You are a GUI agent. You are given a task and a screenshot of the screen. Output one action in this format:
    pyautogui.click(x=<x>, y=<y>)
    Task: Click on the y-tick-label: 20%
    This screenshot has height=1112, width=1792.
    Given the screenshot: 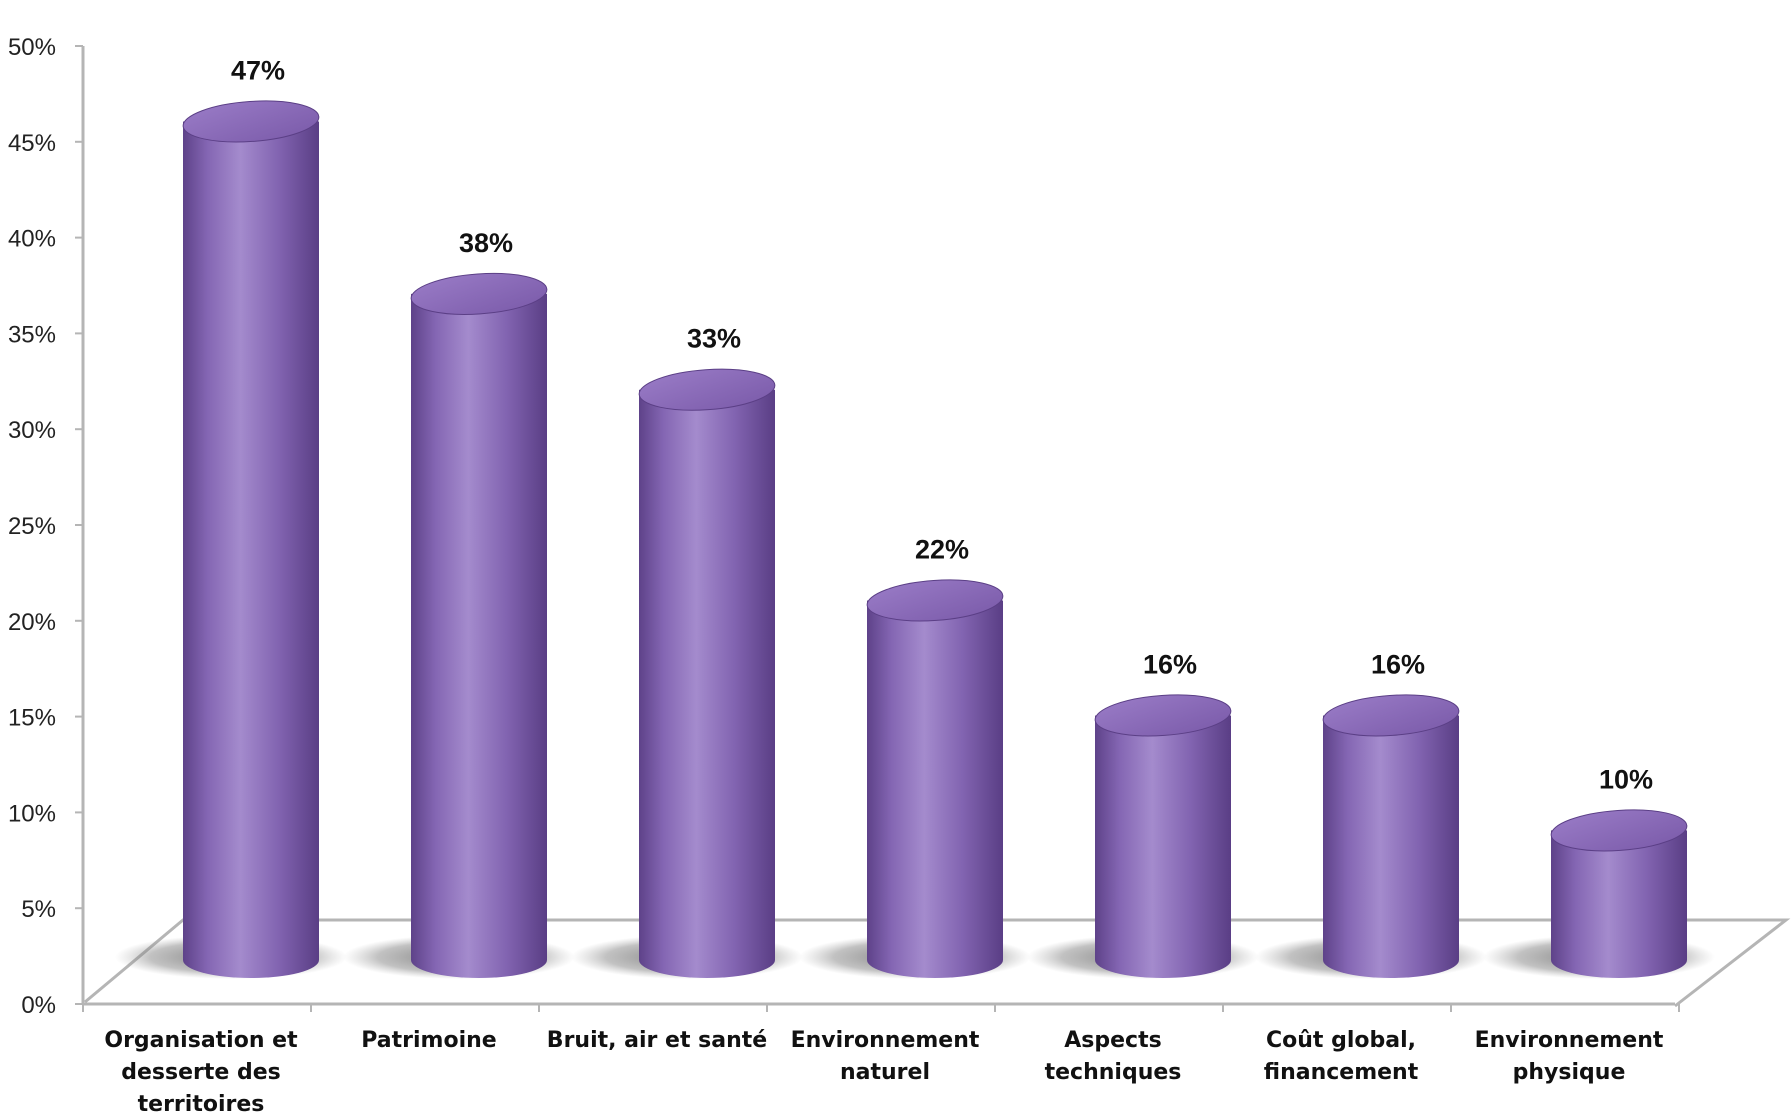 What is the action you would take?
    pyautogui.click(x=32, y=622)
    